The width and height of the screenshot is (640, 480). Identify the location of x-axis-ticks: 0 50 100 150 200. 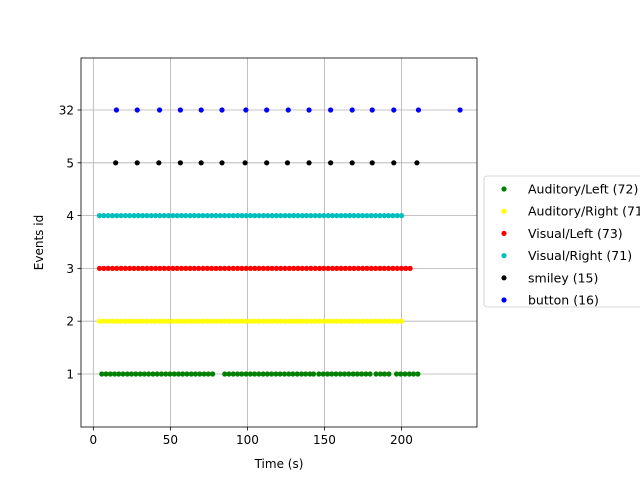
(251, 437).